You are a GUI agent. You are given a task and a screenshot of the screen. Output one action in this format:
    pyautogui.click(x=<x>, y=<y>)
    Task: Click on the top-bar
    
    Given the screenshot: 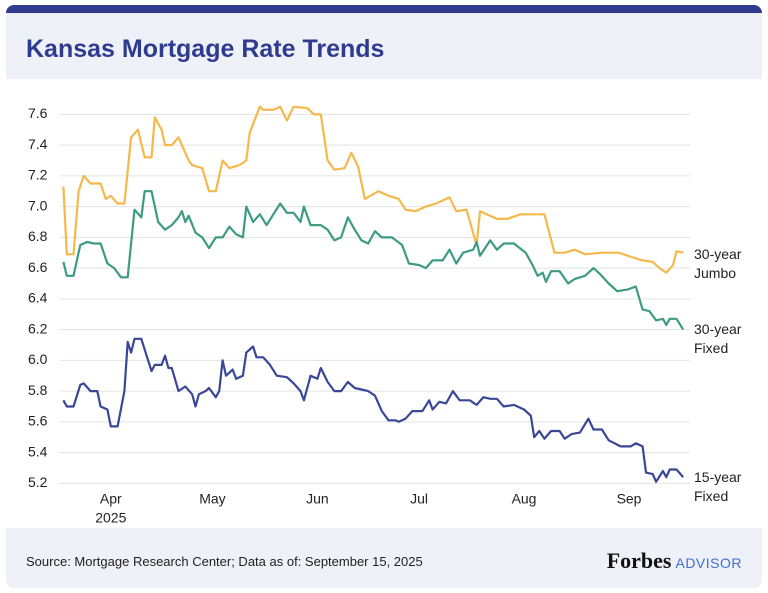 What is the action you would take?
    pyautogui.click(x=384, y=9)
    